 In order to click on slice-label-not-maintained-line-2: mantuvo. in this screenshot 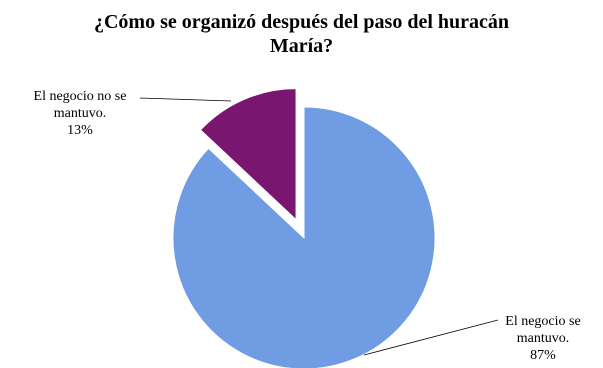, I will do `click(80, 113)`.